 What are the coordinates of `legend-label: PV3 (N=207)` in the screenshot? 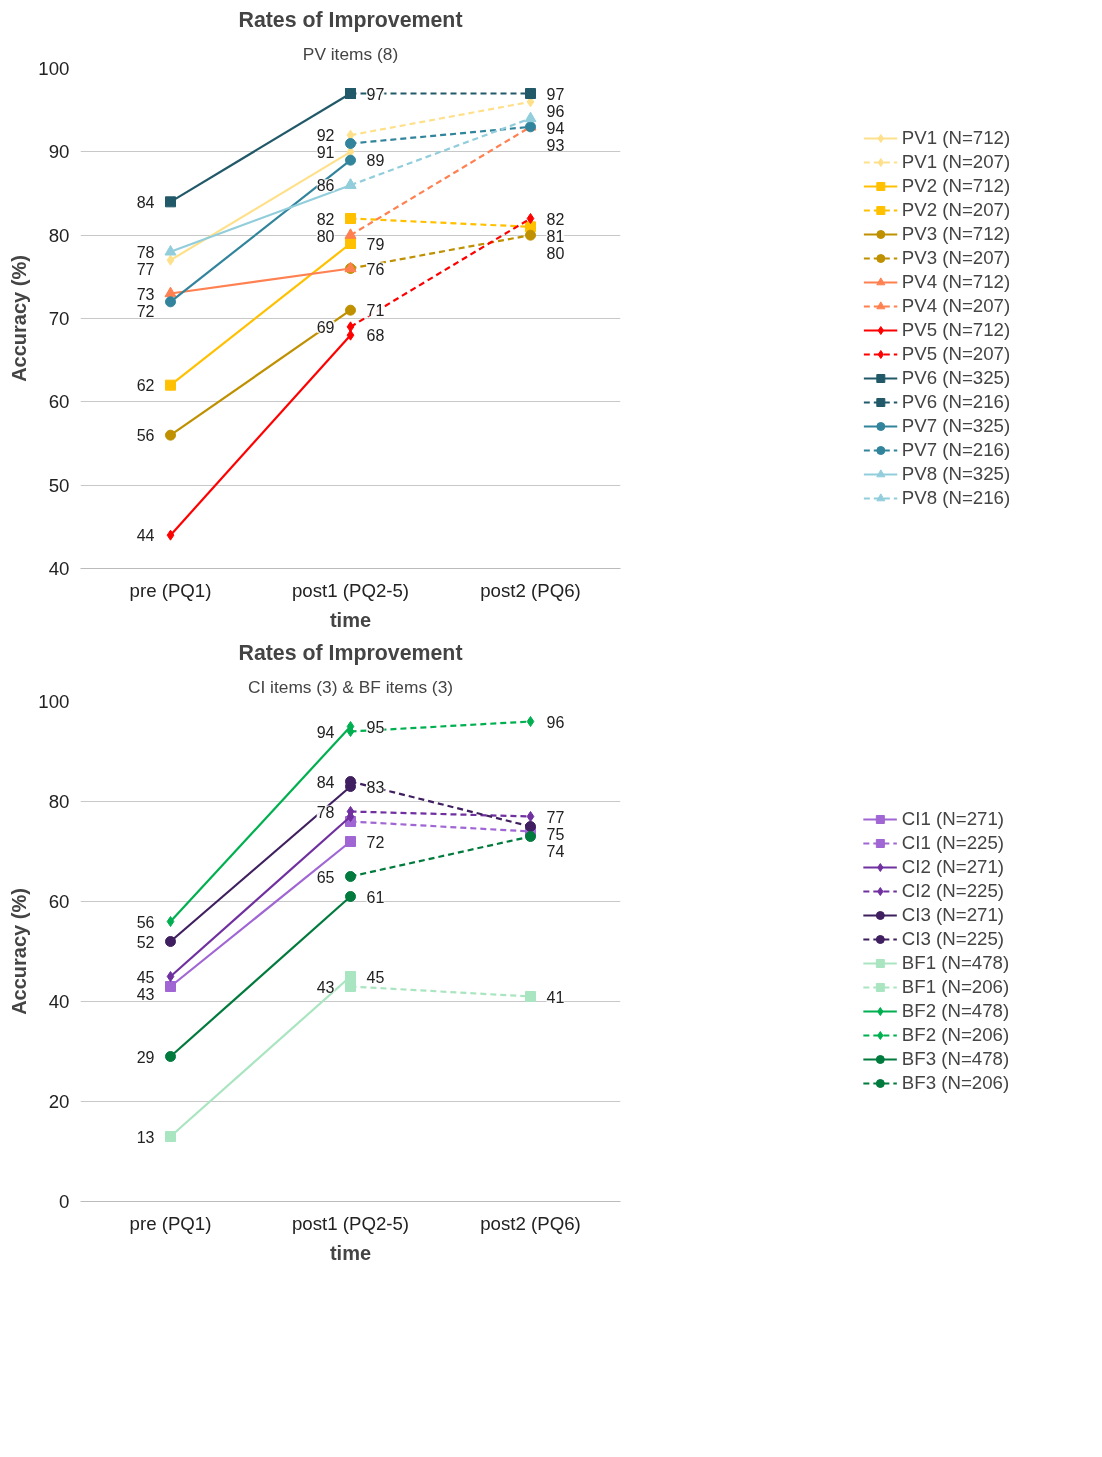 It's located at (956, 258).